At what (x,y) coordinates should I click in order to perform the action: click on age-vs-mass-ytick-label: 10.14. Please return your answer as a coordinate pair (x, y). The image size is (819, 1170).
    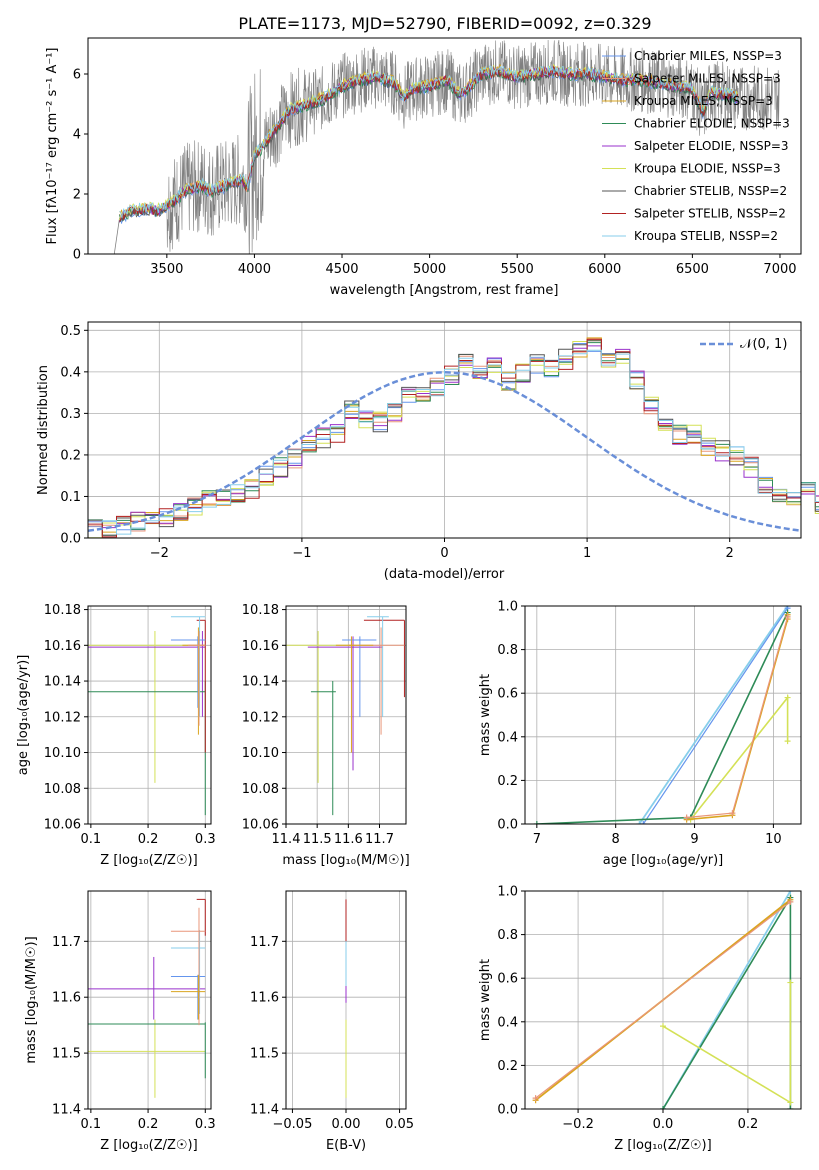
    Looking at the image, I should click on (260, 682).